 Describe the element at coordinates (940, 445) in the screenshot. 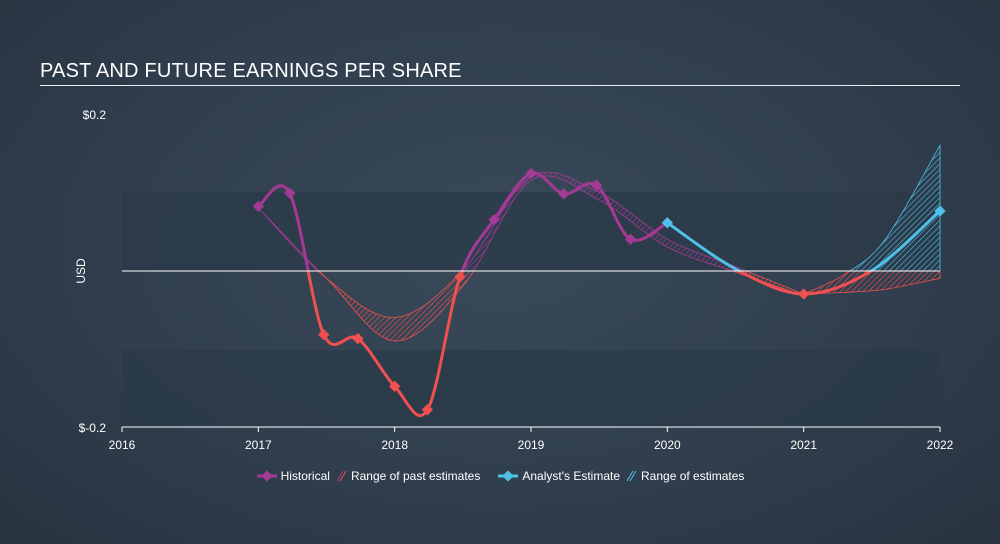

I see `x-tick-label: 2022` at that location.